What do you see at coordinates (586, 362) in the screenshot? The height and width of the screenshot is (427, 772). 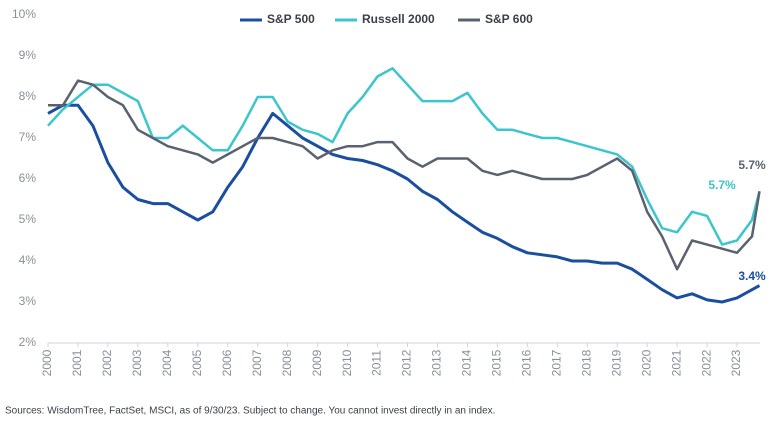 I see `x-tick-label: 2018` at bounding box center [586, 362].